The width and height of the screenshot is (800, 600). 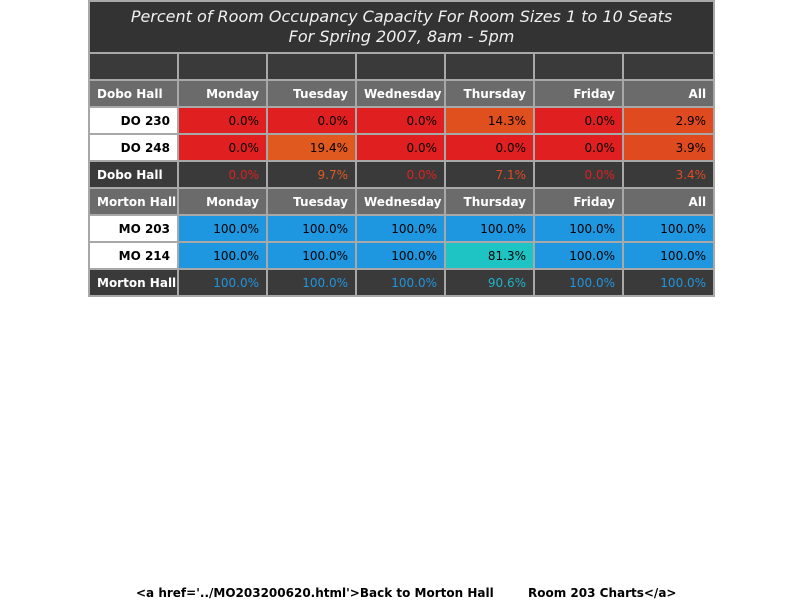 What do you see at coordinates (133, 255) in the screenshot?
I see `room-name: MO 214` at bounding box center [133, 255].